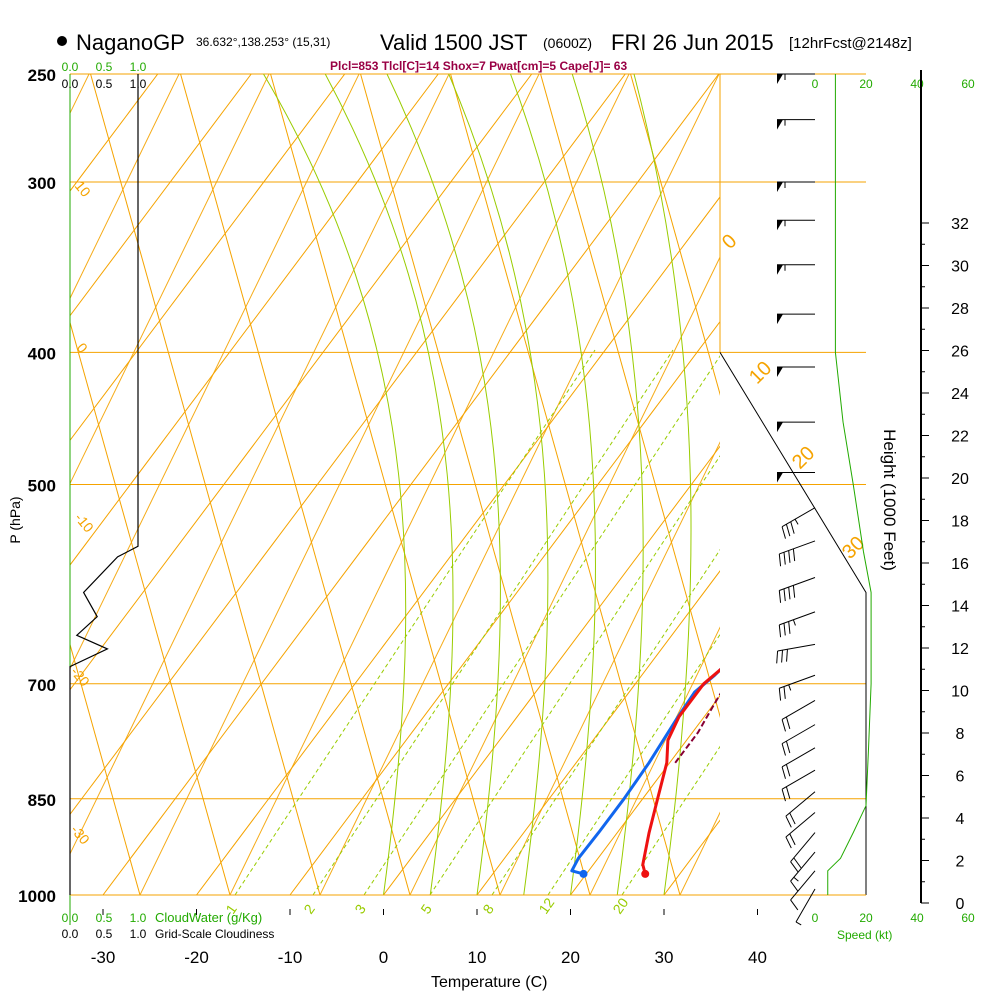  Describe the element at coordinates (42, 353) in the screenshot. I see `pressure-tick-label: 400` at that location.